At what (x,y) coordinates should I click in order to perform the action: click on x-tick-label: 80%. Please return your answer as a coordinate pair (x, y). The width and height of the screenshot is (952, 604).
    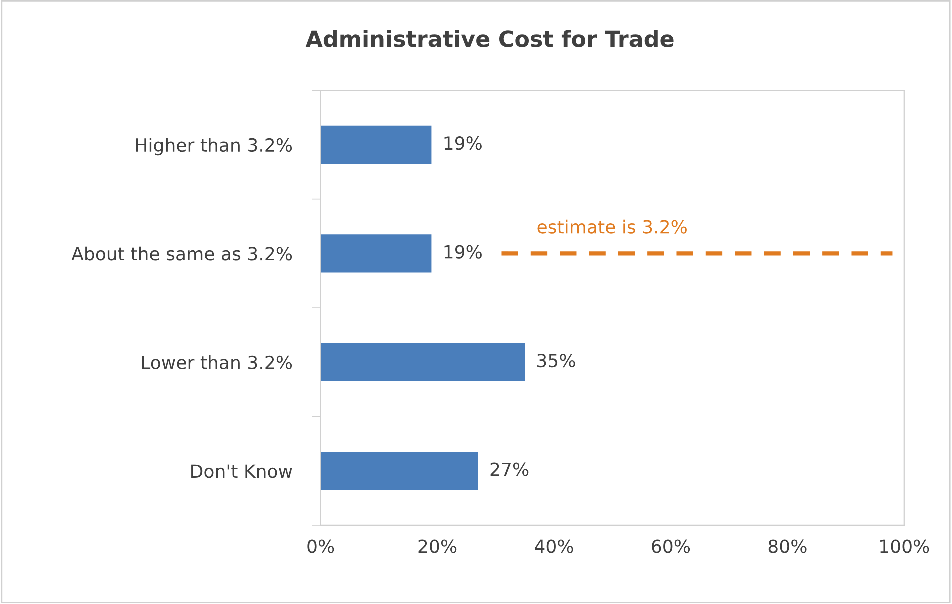
    Looking at the image, I should click on (787, 547).